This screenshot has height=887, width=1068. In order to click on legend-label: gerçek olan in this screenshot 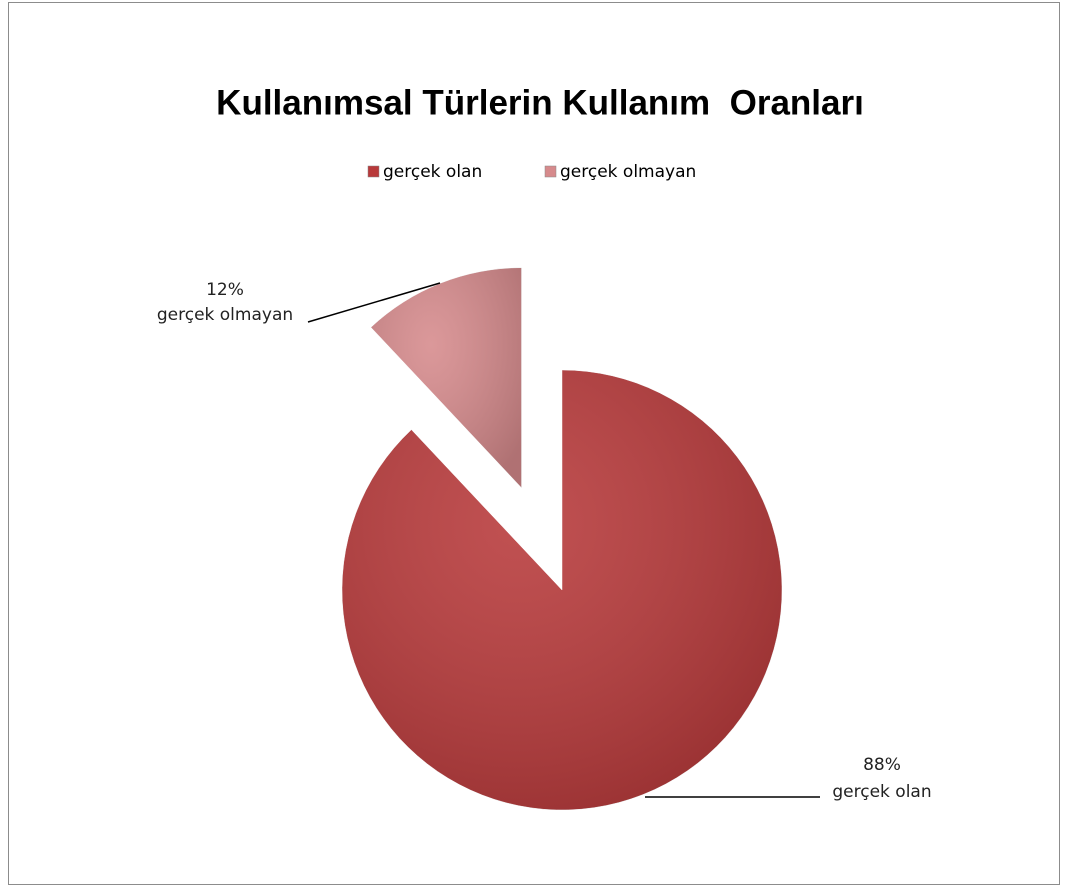, I will do `click(432, 172)`.